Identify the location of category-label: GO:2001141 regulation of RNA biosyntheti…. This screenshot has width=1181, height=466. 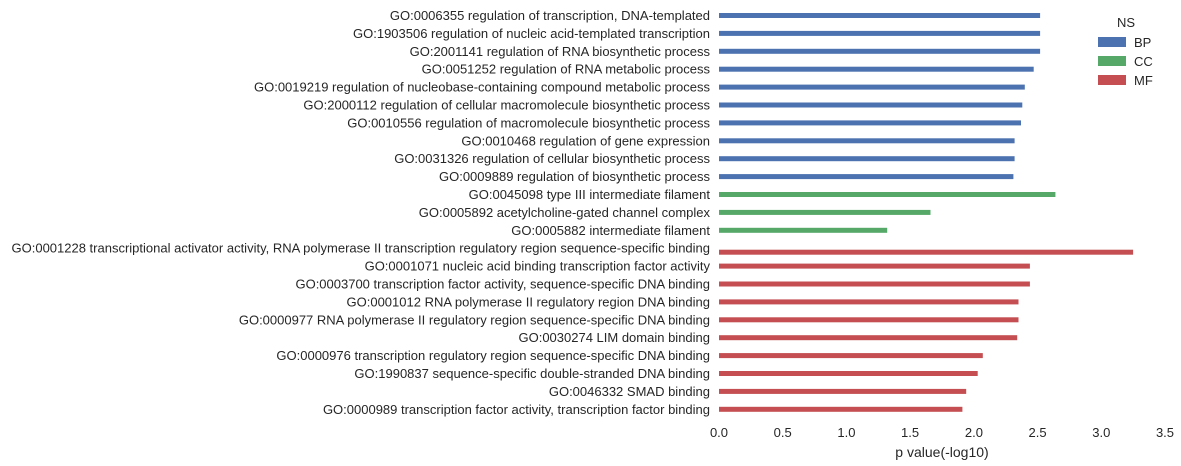
(560, 51).